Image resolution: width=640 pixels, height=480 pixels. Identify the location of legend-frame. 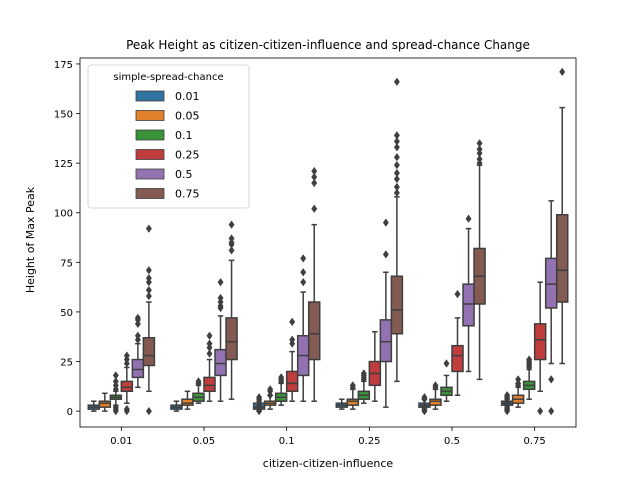
(168, 136).